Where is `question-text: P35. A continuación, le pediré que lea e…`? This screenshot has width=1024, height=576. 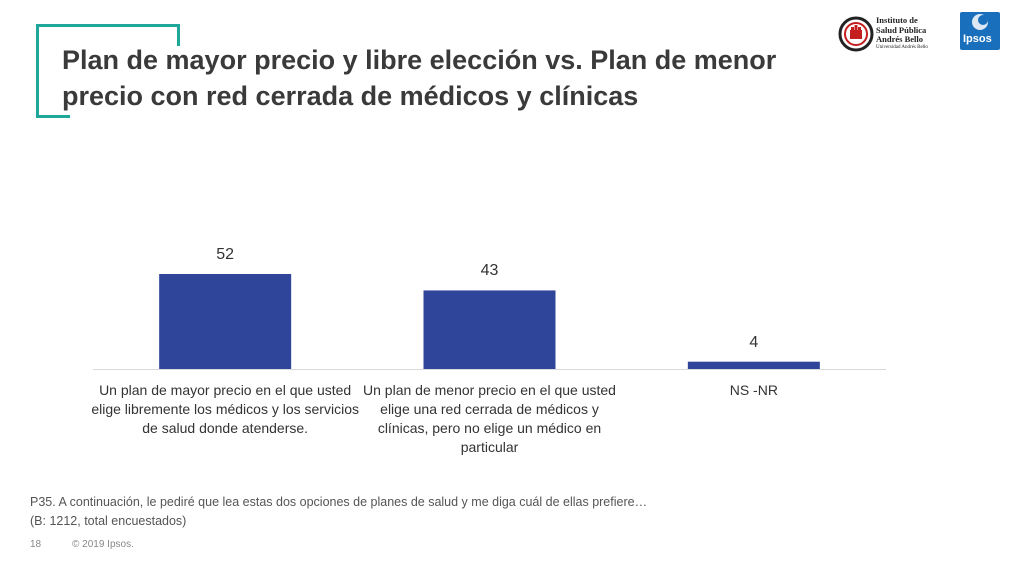
question-text: P35. A continuación, le pediré que lea e… is located at coordinates (339, 502).